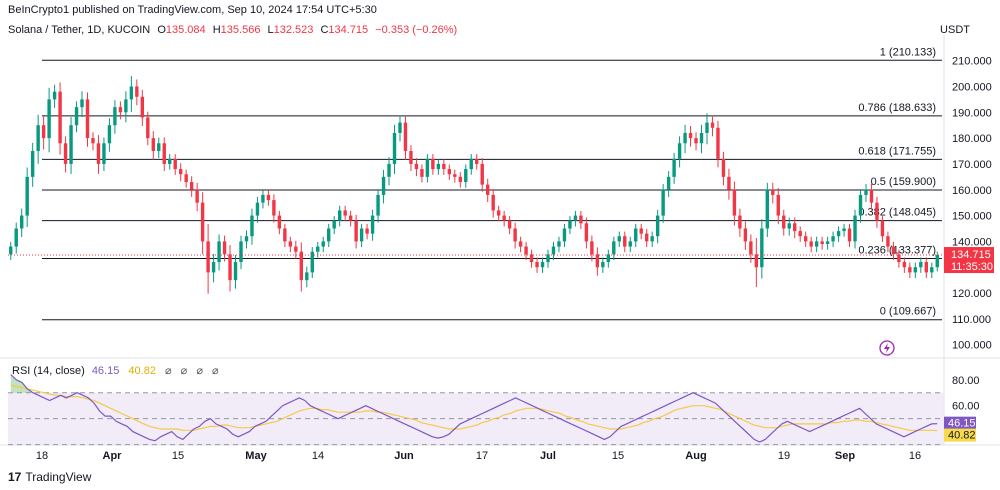 Image resolution: width=1000 pixels, height=490 pixels. Describe the element at coordinates (185, 30) in the screenshot. I see `open-value: 135.084` at that location.